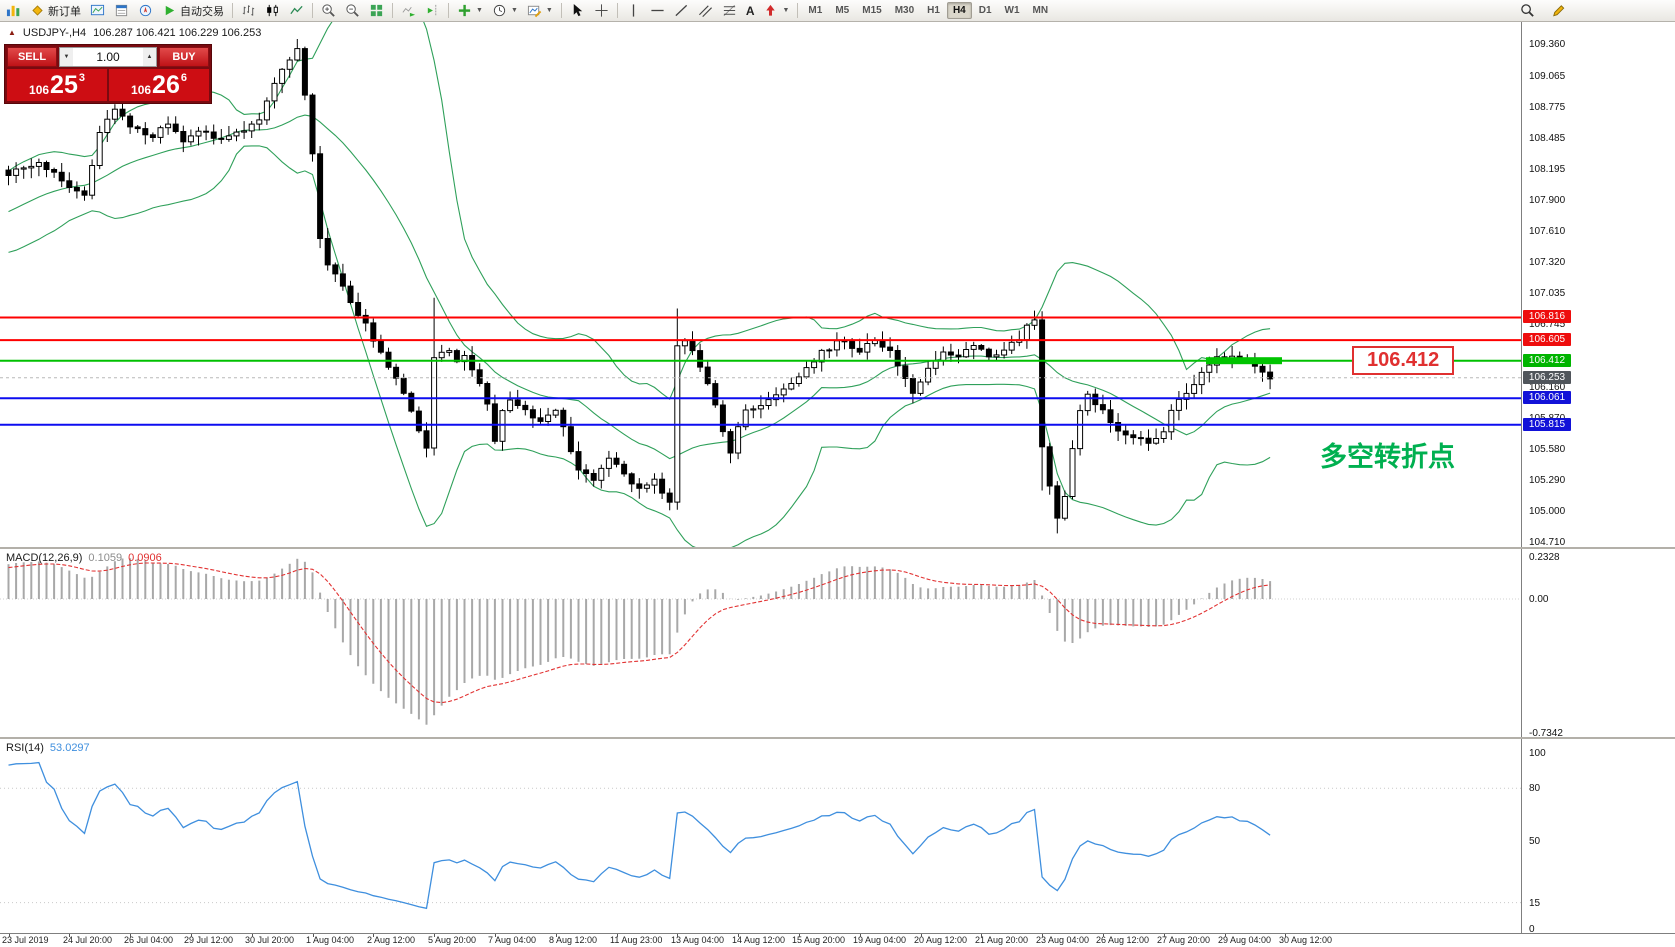 This screenshot has height=947, width=1675. Describe the element at coordinates (1387, 457) in the screenshot. I see `turning-point-text: 多空转折点` at that location.